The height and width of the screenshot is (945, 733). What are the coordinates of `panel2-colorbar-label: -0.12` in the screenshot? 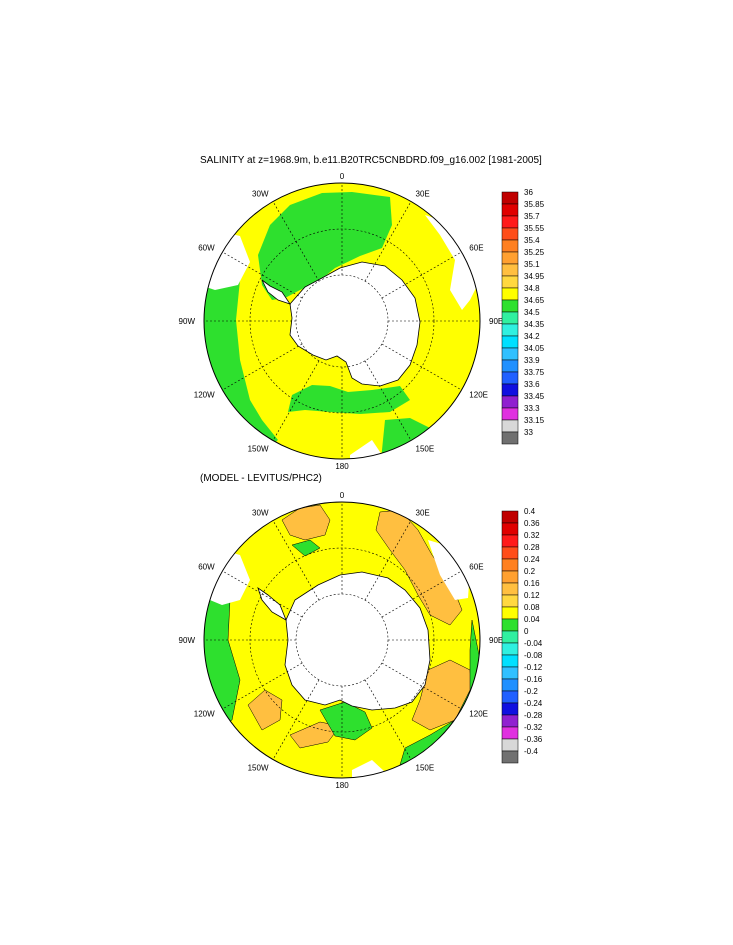 It's located at (533, 667).